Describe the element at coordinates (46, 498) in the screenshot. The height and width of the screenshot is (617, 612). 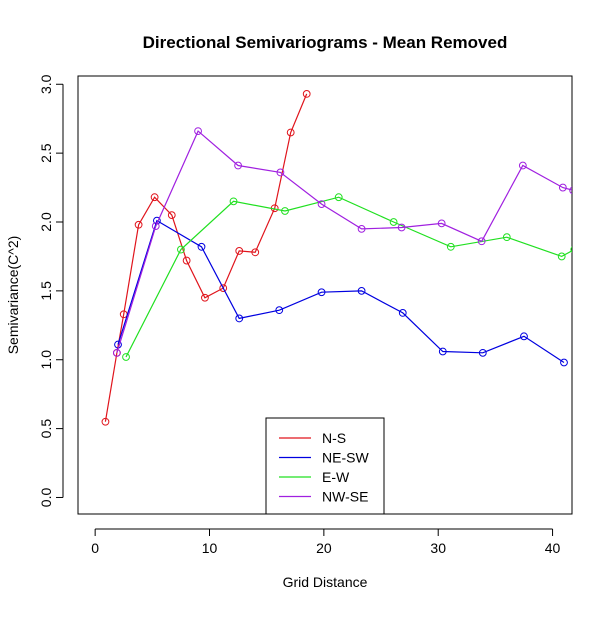
I see `y-tick-label: 0.0` at that location.